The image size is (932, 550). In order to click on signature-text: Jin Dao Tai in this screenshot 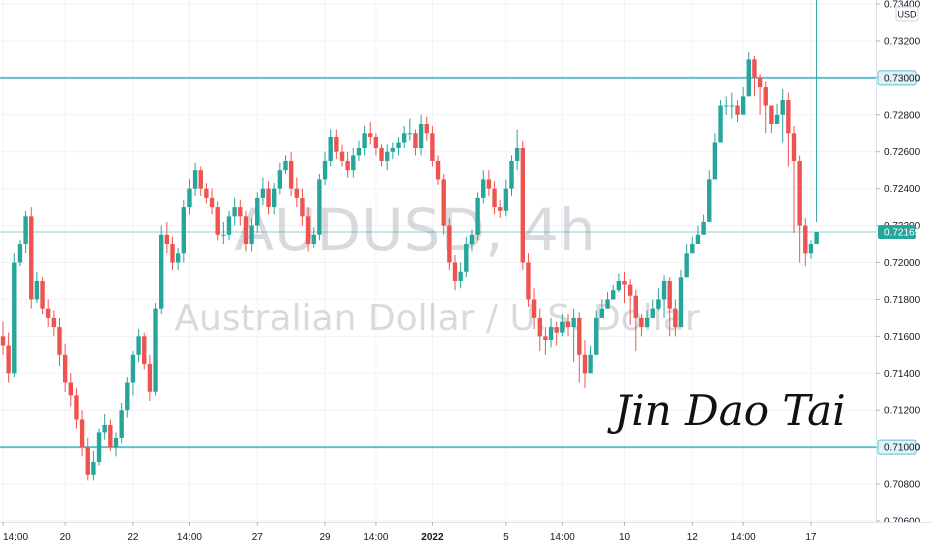, I will do `click(725, 410)`.